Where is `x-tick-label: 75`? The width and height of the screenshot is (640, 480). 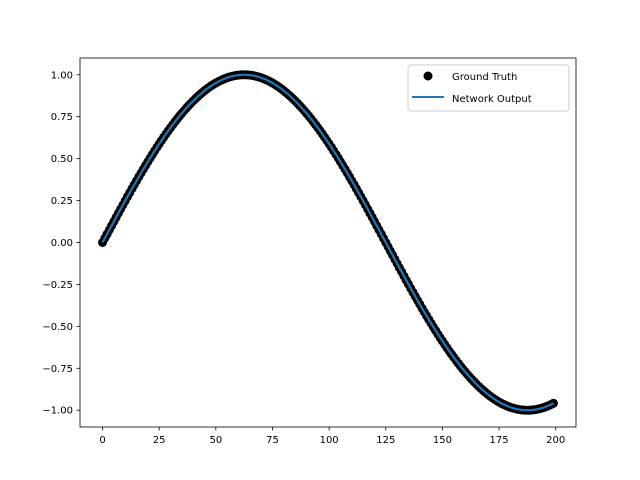
x-tick-label: 75 is located at coordinates (272, 440).